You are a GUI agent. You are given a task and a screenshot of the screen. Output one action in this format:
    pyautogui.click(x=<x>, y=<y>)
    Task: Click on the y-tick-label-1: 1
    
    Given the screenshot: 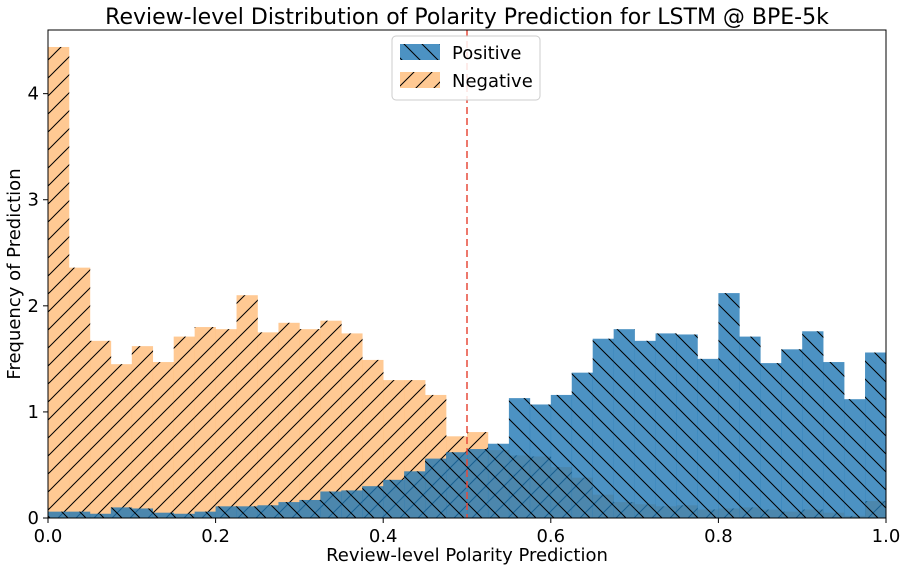 What is the action you would take?
    pyautogui.click(x=33, y=412)
    